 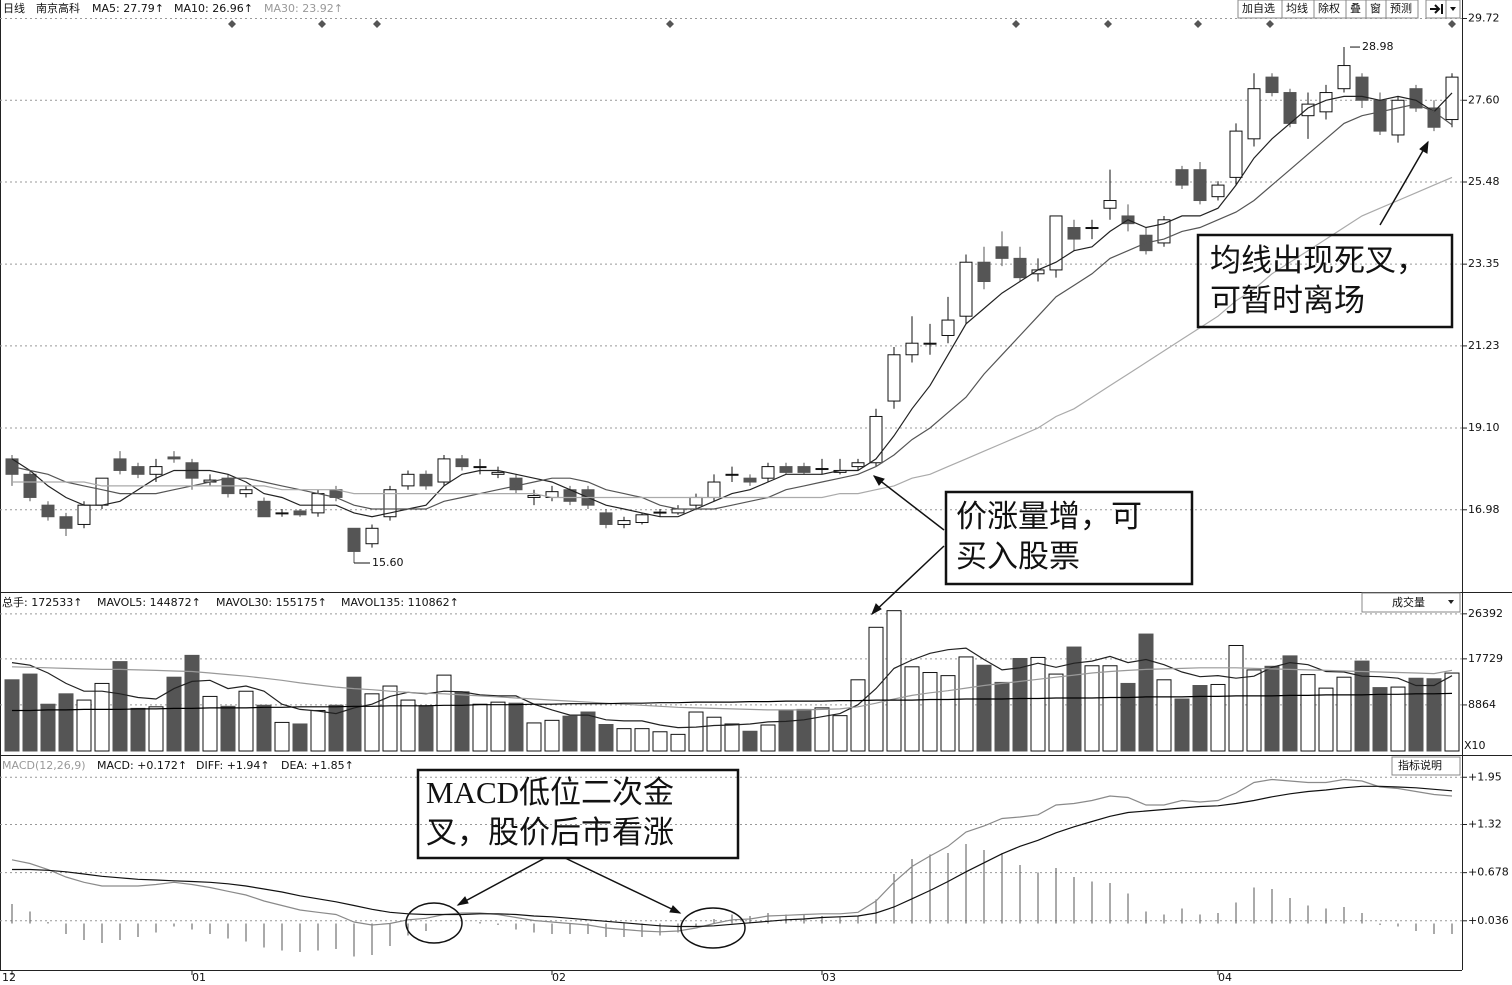 What do you see at coordinates (128, 8) in the screenshot?
I see `legend-entry: MA5: 27.79↑` at bounding box center [128, 8].